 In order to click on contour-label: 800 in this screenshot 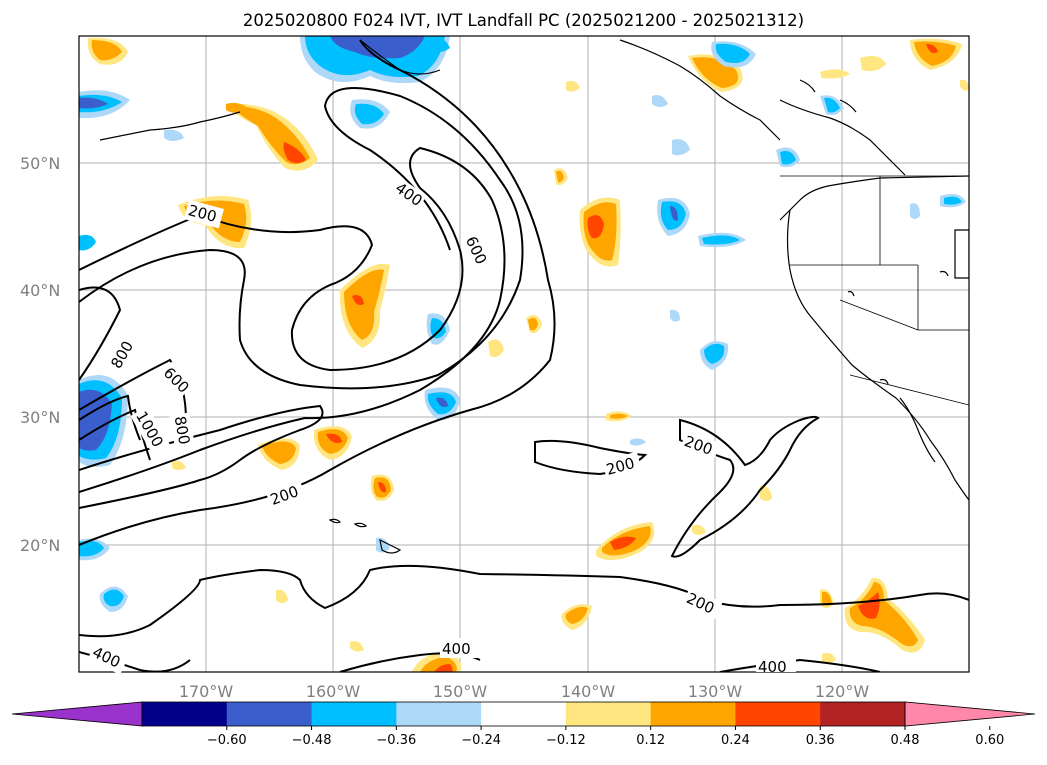, I will do `click(182, 430)`.